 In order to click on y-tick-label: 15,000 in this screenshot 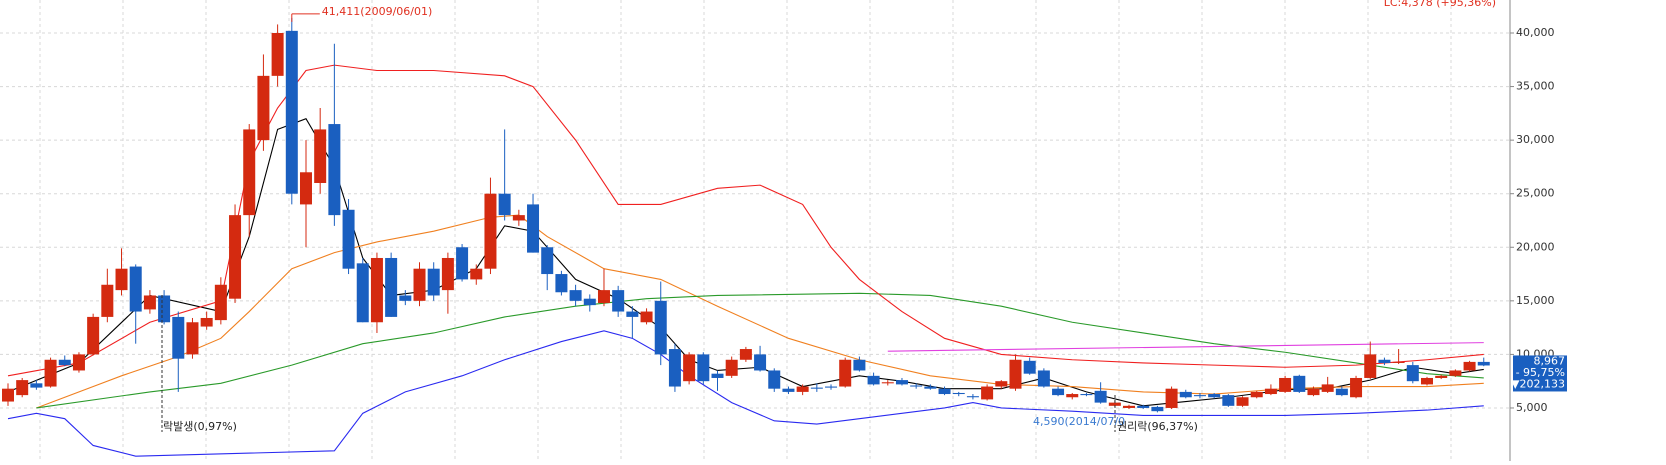, I will do `click(1535, 300)`.